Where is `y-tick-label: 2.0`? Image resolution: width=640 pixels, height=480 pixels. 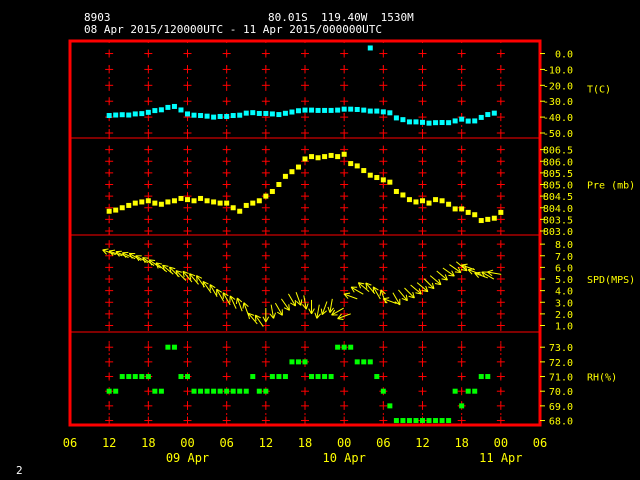 y-tick-label: 2.0 is located at coordinates (564, 315).